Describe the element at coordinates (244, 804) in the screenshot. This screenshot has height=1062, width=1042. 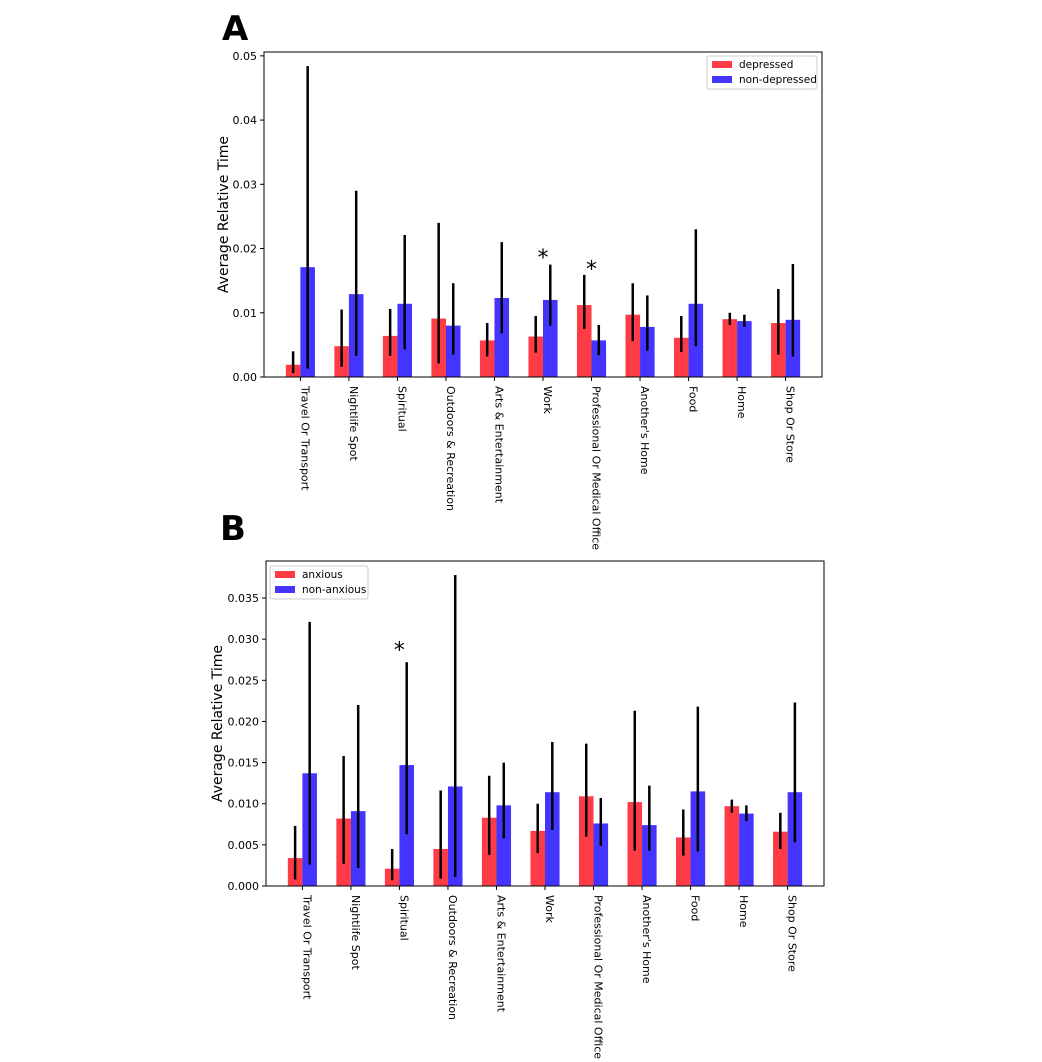
I see `y-tick-label: 0.010` at that location.